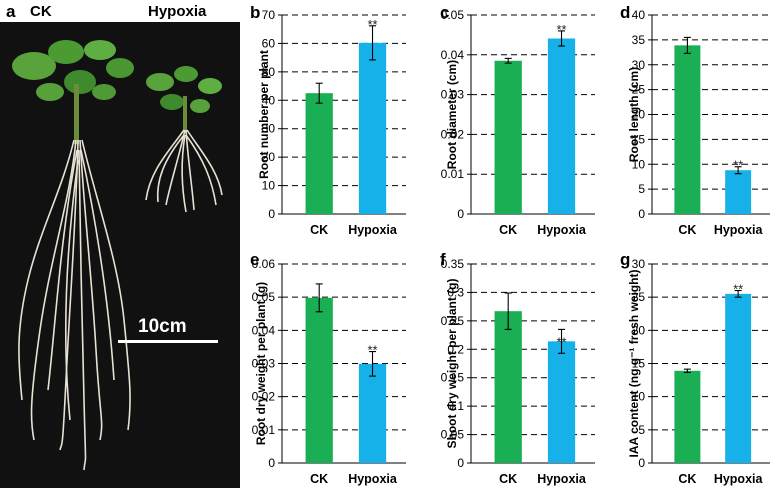  I want to click on y-axis-label: Root length (cm), so click(634, 114).